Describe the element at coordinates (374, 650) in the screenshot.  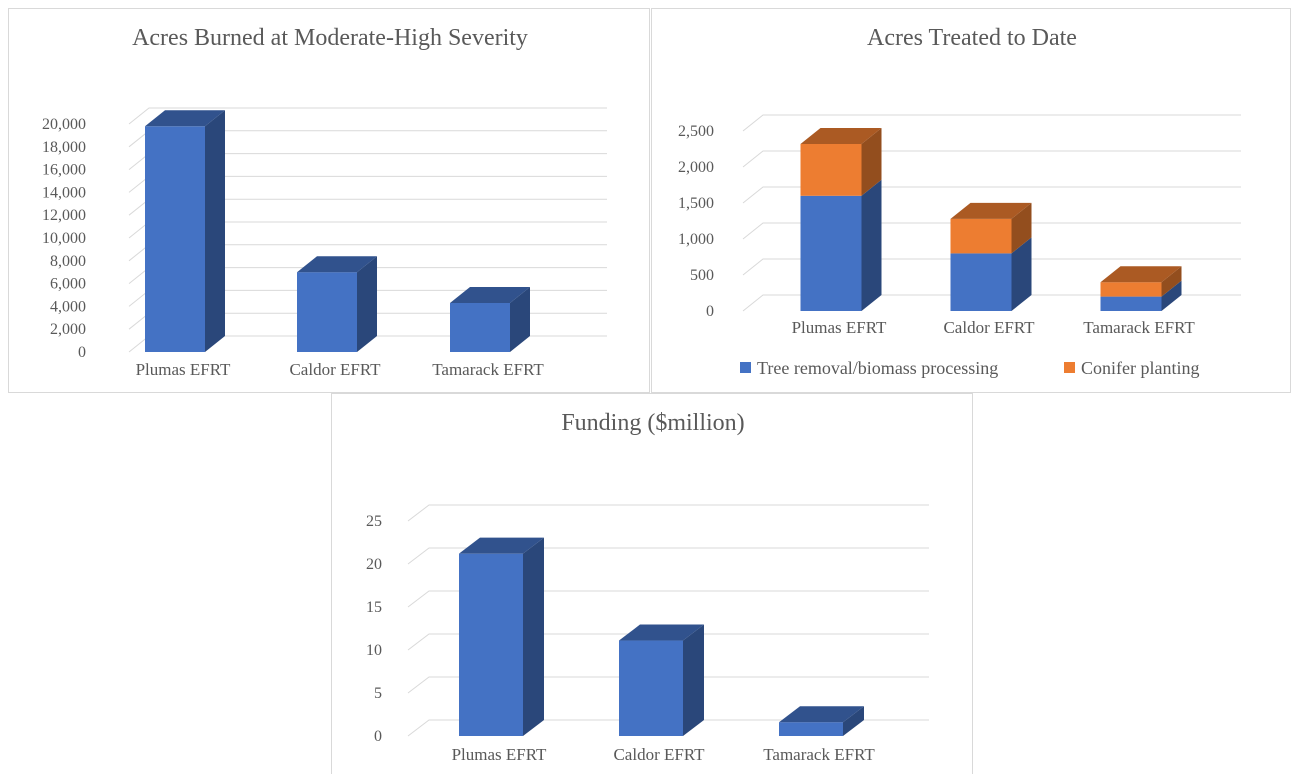
I see `y-tick-label: 10` at that location.